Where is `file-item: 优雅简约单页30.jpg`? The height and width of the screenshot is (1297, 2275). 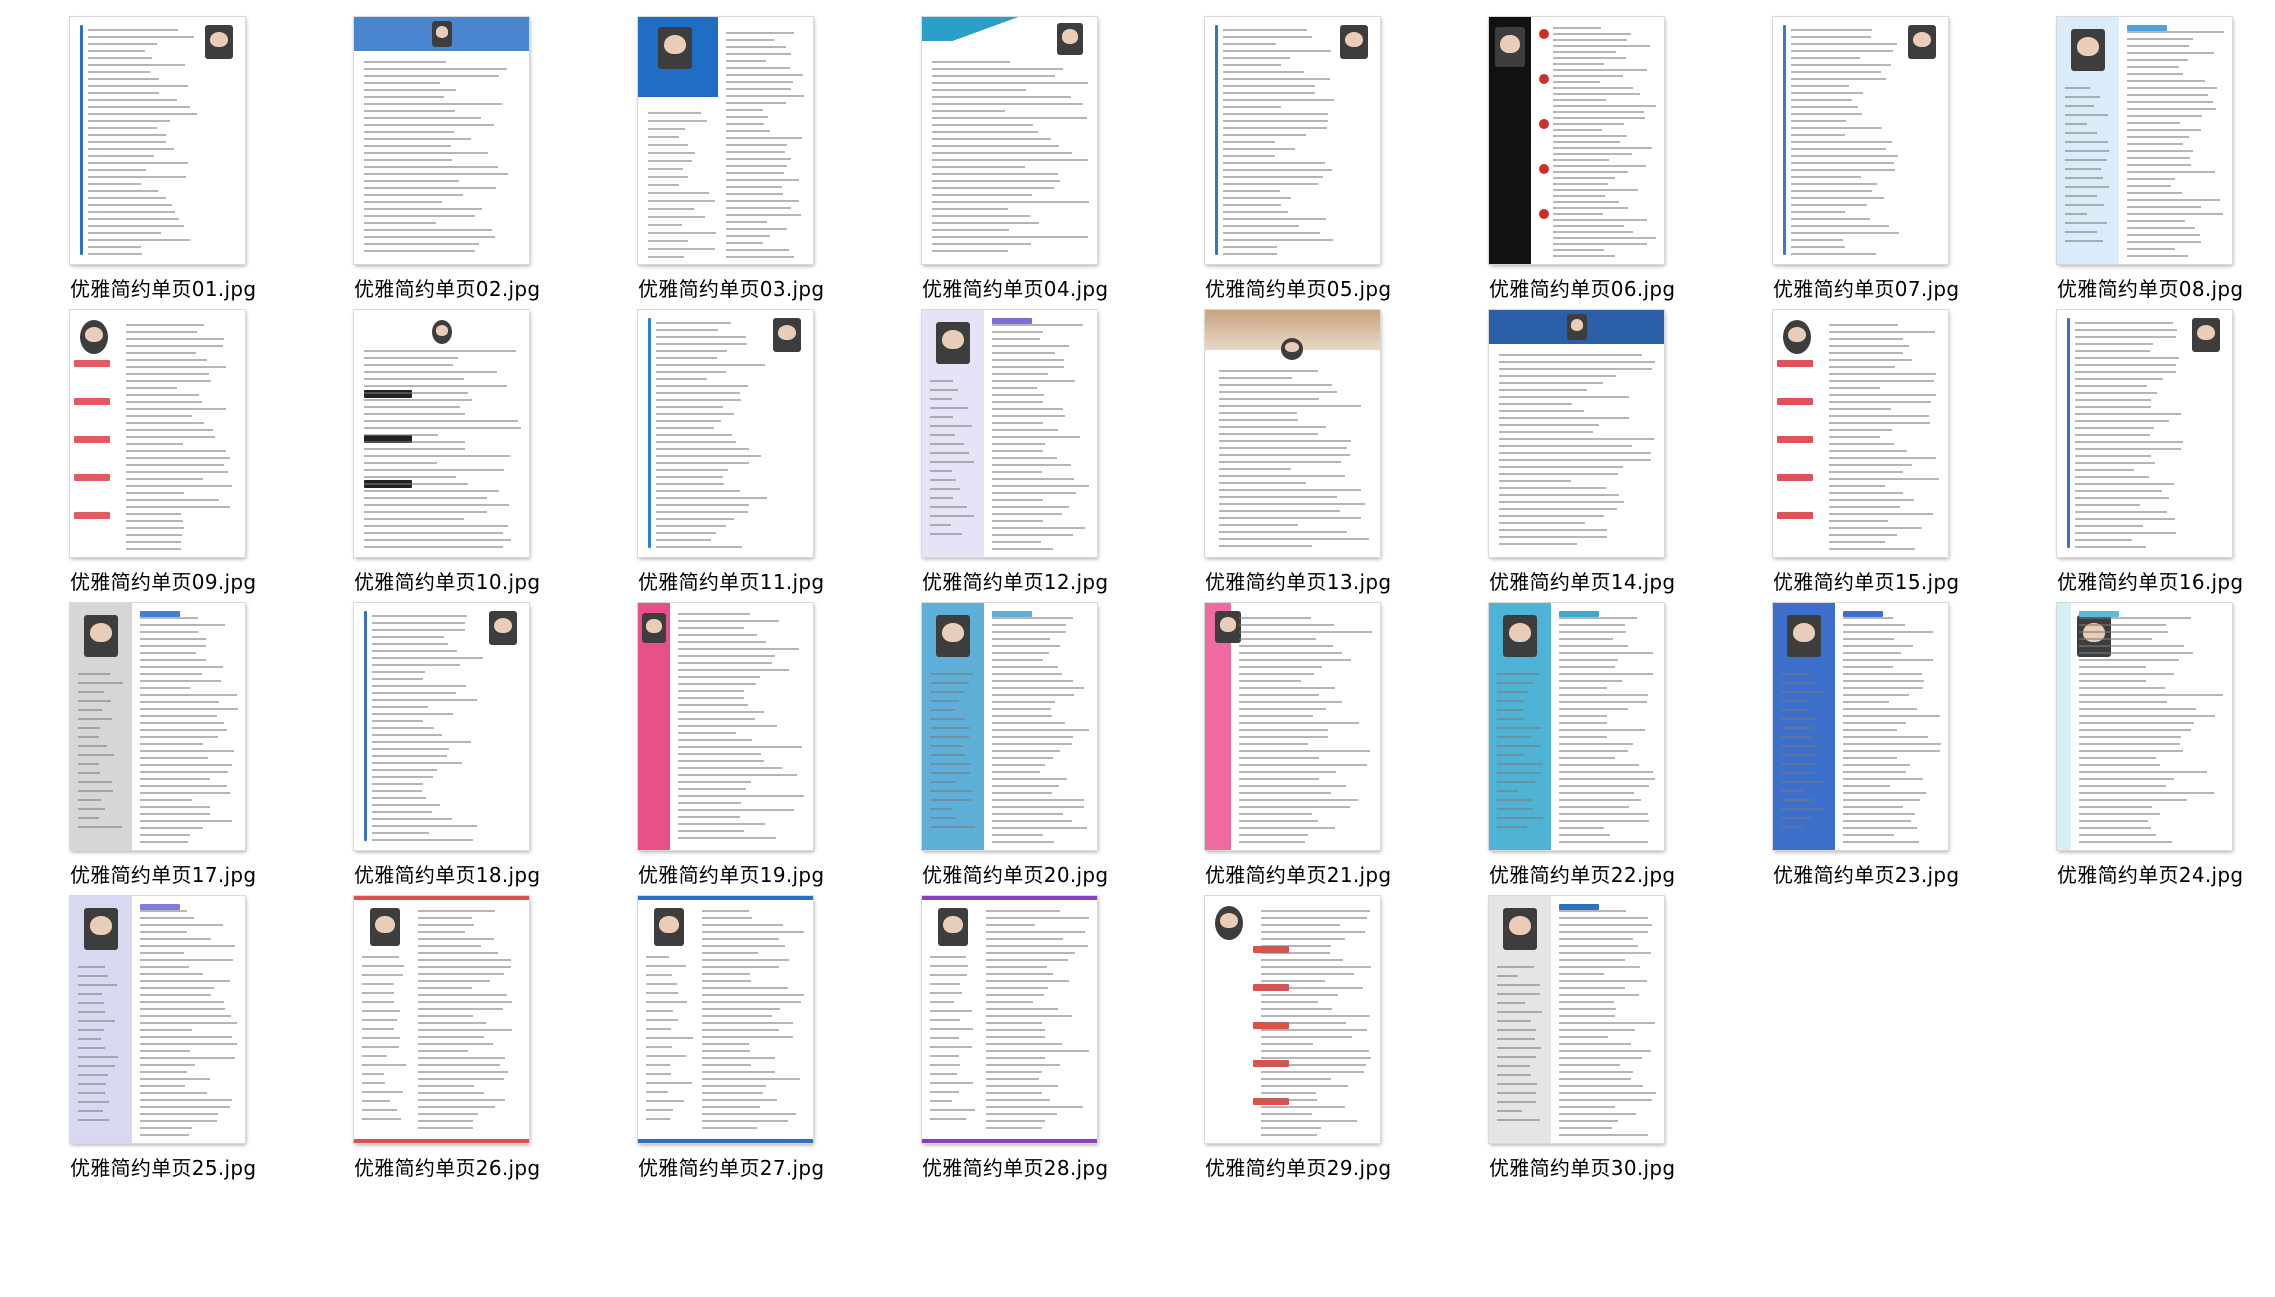
file-item: 优雅简约单页30.jpg is located at coordinates (1619, 1038).